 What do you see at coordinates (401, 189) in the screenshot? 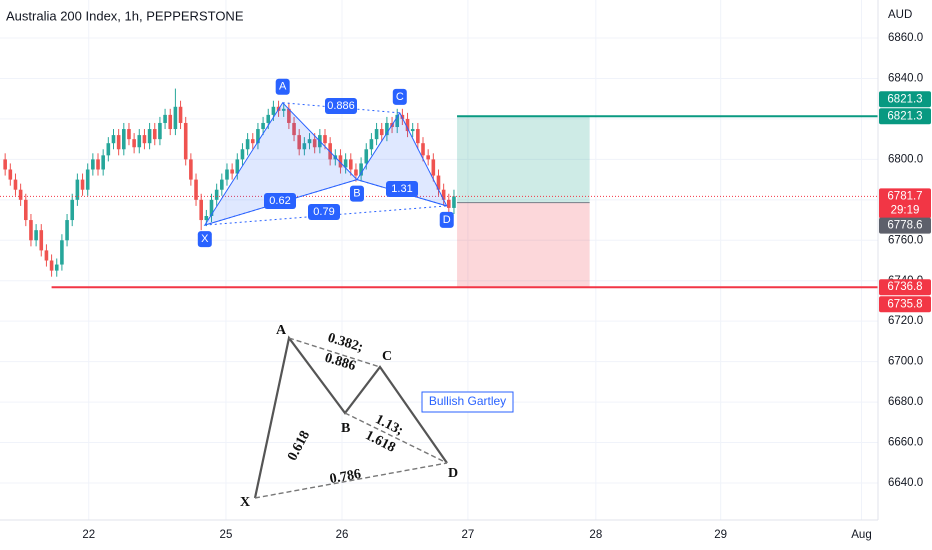
I see `pattern-ratio-label: 1.31` at bounding box center [401, 189].